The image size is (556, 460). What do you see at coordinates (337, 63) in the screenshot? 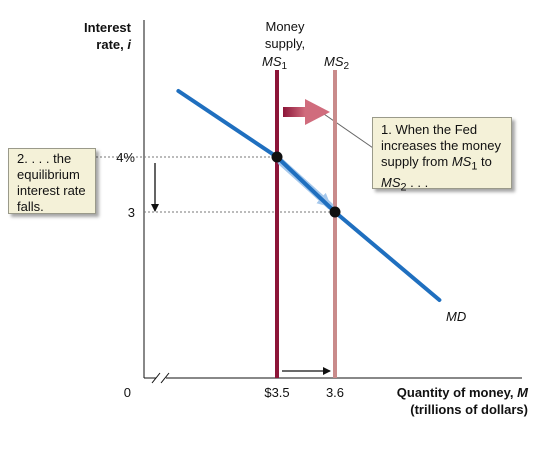
I see `ms2-label: MS2` at bounding box center [337, 63].